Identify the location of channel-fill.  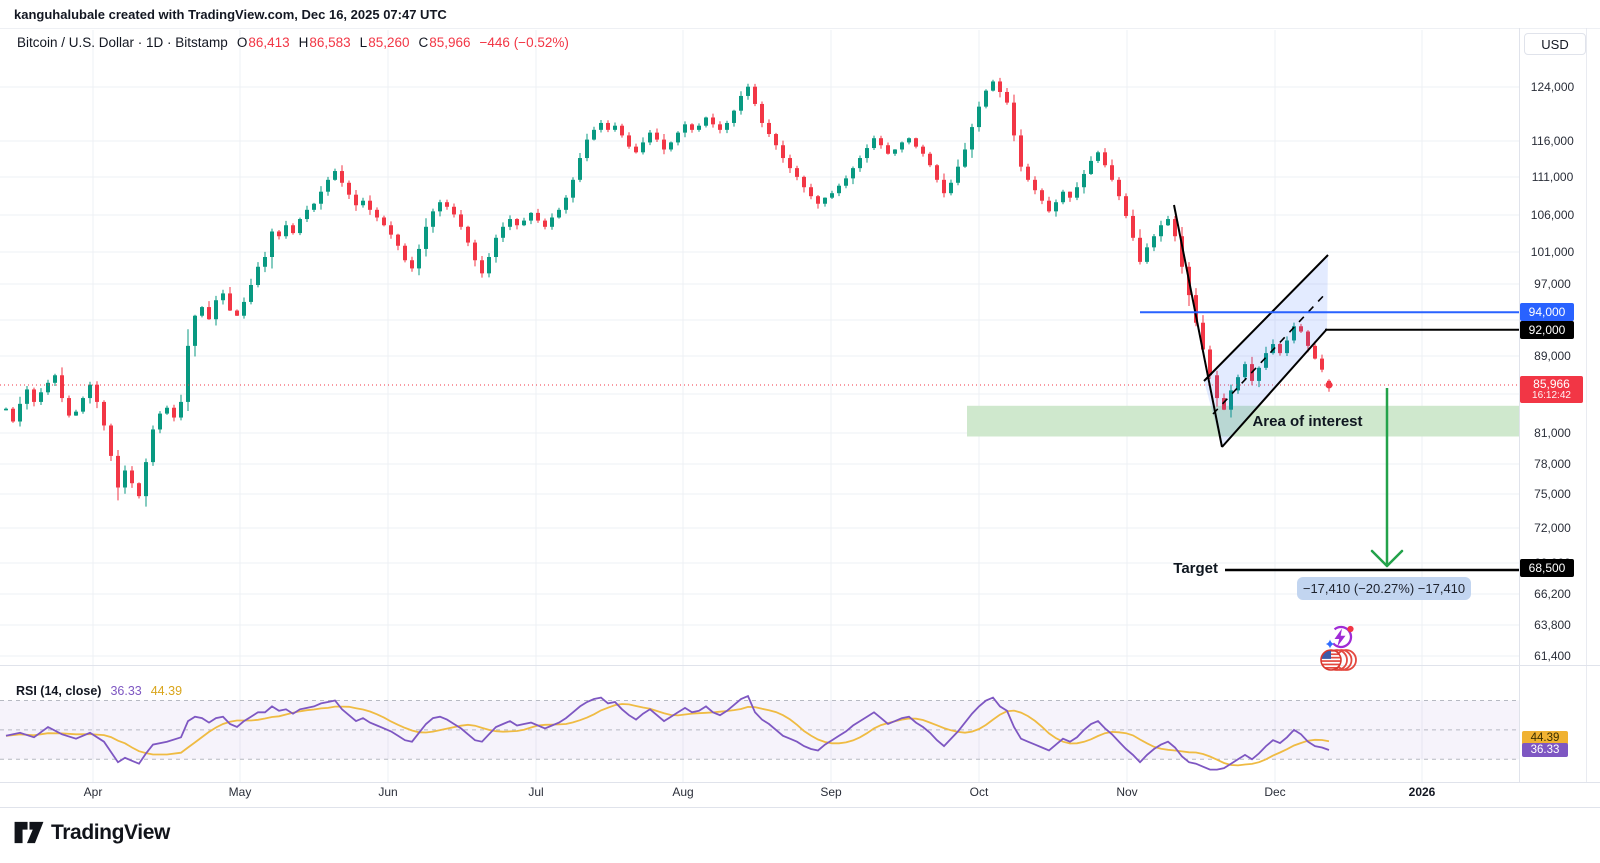
(1266, 351).